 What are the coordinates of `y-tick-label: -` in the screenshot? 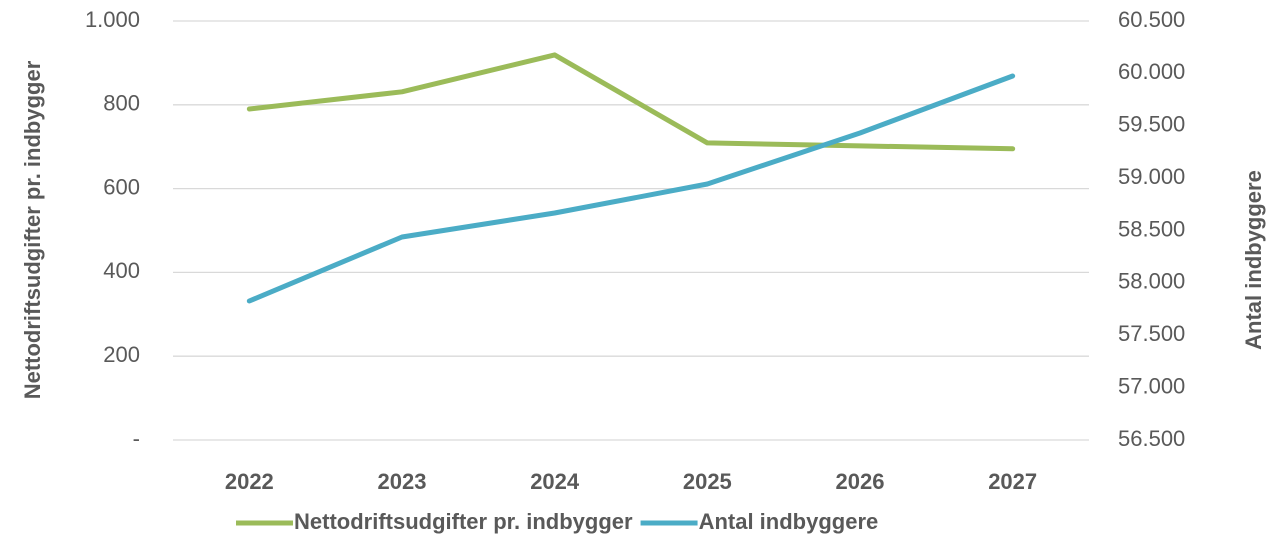 It's located at (136, 438).